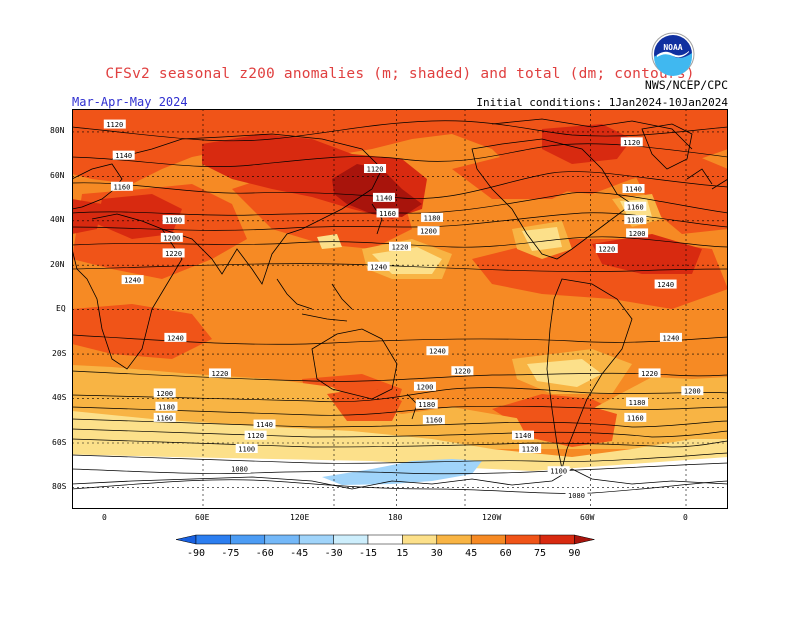 This screenshot has width=800, height=618. I want to click on colorbar-tick-label: 30, so click(437, 553).